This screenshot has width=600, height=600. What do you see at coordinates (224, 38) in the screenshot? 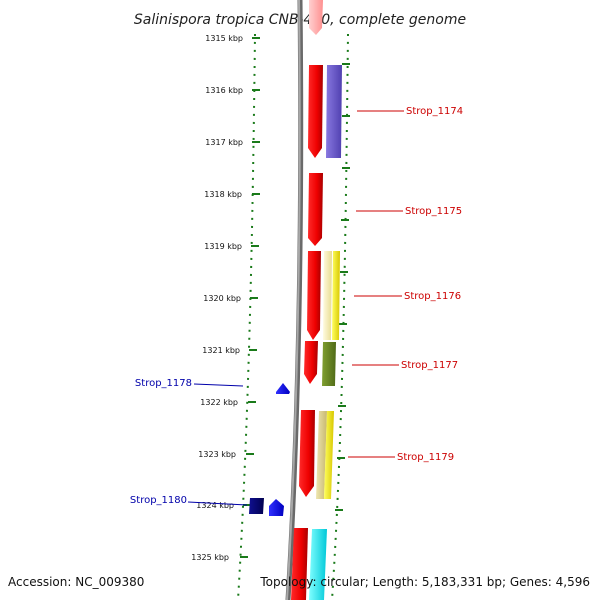
I see `scale-label: 1315 kbp` at bounding box center [224, 38].